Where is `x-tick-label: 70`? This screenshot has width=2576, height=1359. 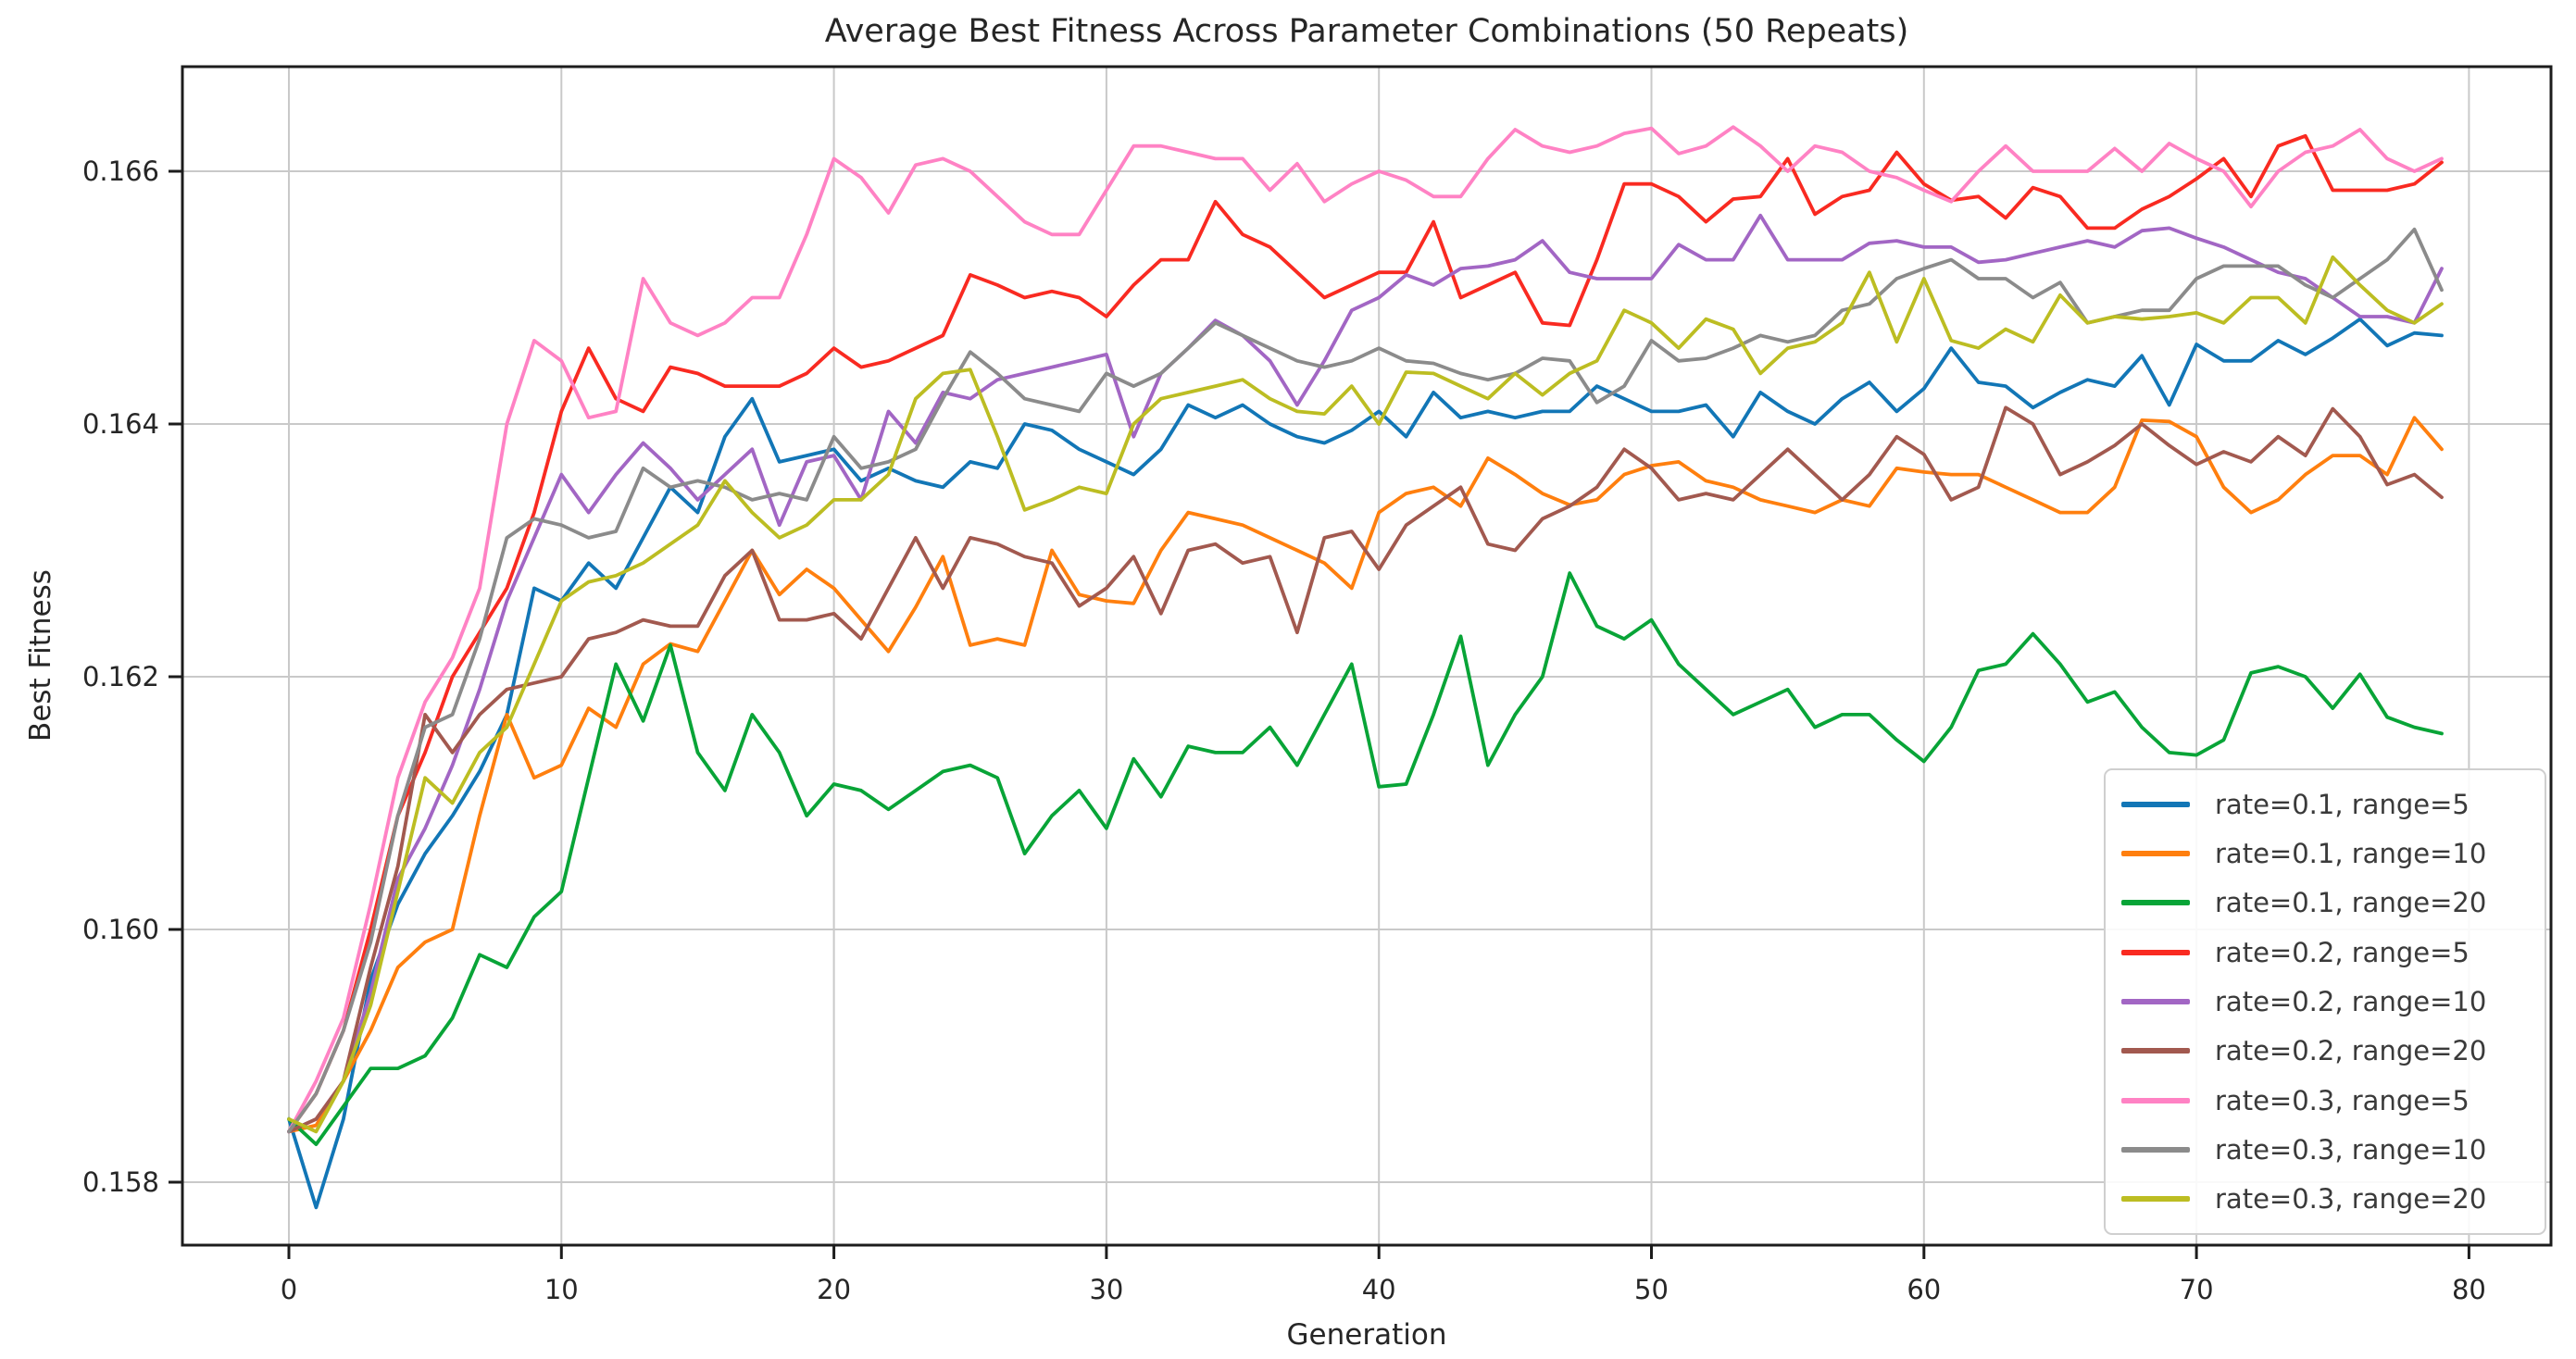 x-tick-label: 70 is located at coordinates (2197, 1289).